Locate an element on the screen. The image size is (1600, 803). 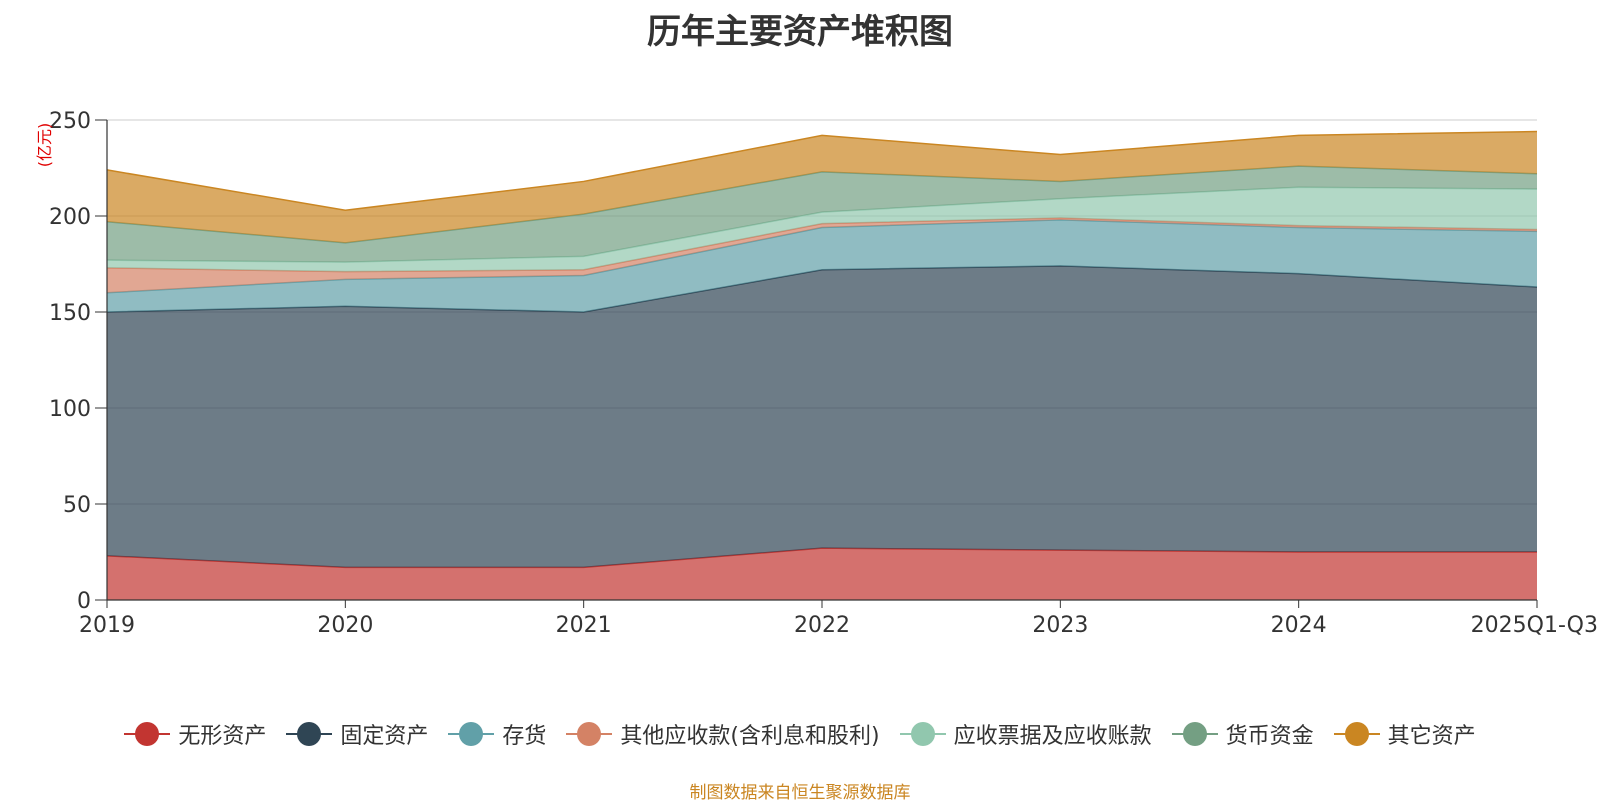
legend-label: 存货 is located at coordinates (524, 736).